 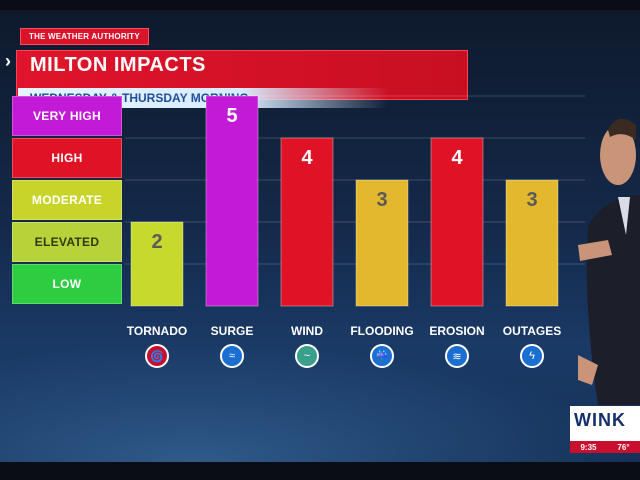 What do you see at coordinates (307, 331) in the screenshot?
I see `category-label-wind: WIND` at bounding box center [307, 331].